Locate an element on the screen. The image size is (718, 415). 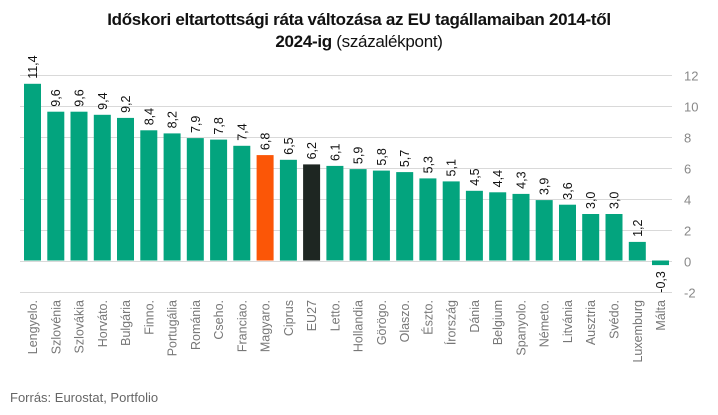
bar-szlovénia is located at coordinates (56, 186).